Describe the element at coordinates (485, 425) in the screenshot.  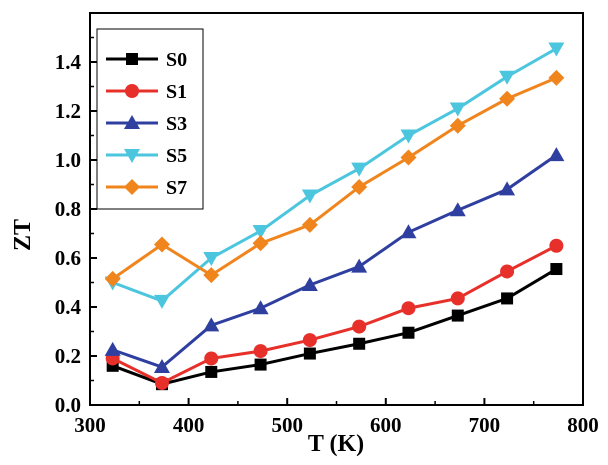
I see `x-tick-label: 700` at that location.